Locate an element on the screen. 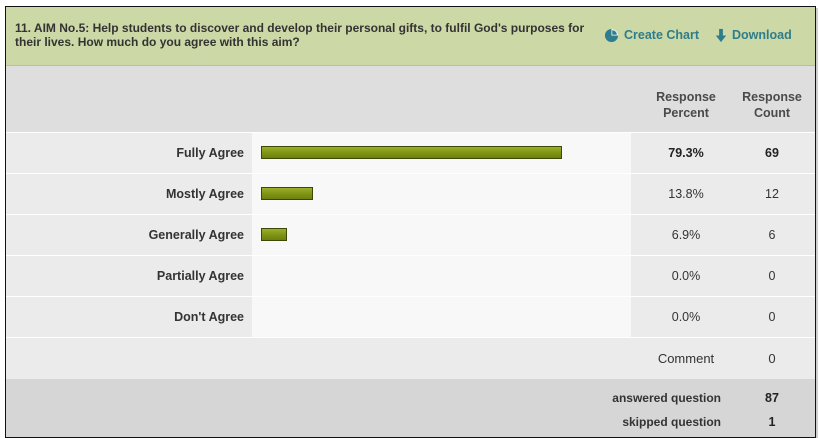 The height and width of the screenshot is (438, 822). category-label: Don't Agree is located at coordinates (209, 317).